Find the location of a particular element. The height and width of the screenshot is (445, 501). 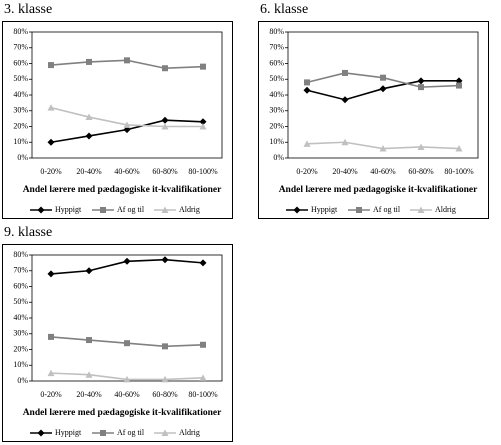

title: 9. klasse is located at coordinates (28, 232).